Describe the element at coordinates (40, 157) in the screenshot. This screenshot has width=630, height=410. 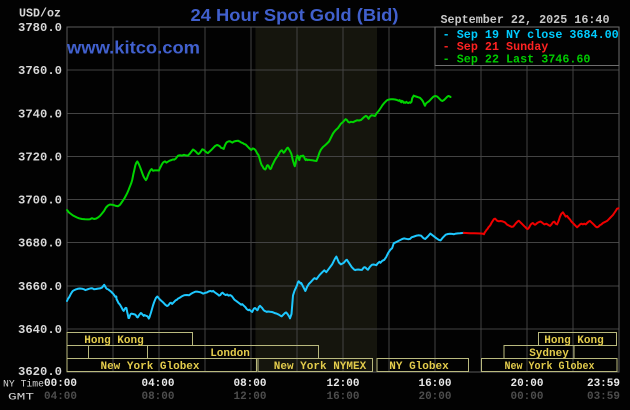
I see `svg-text: 3720.0` at that location.